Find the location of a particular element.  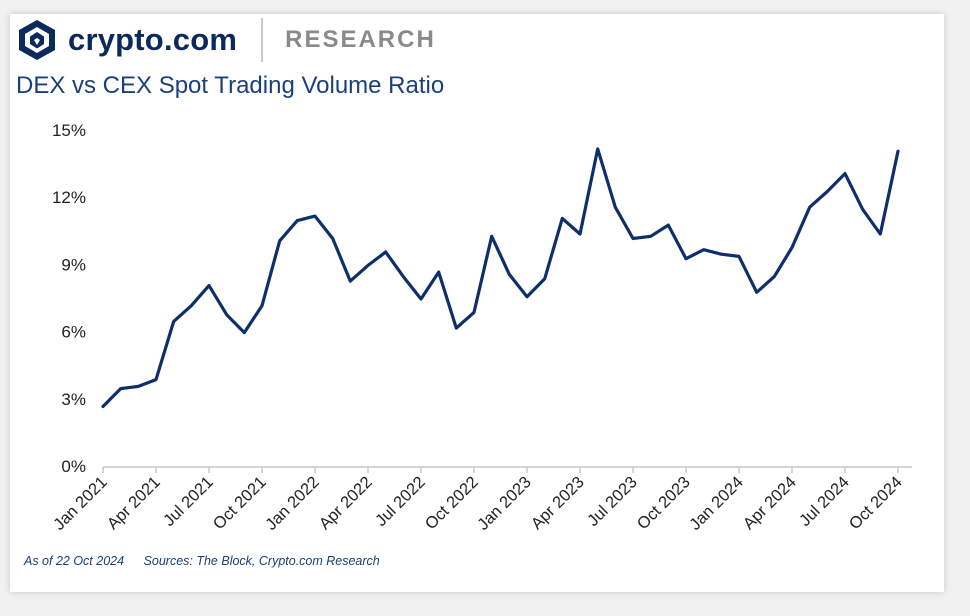

crypto-com-lion-shield-icon is located at coordinates (37, 40).